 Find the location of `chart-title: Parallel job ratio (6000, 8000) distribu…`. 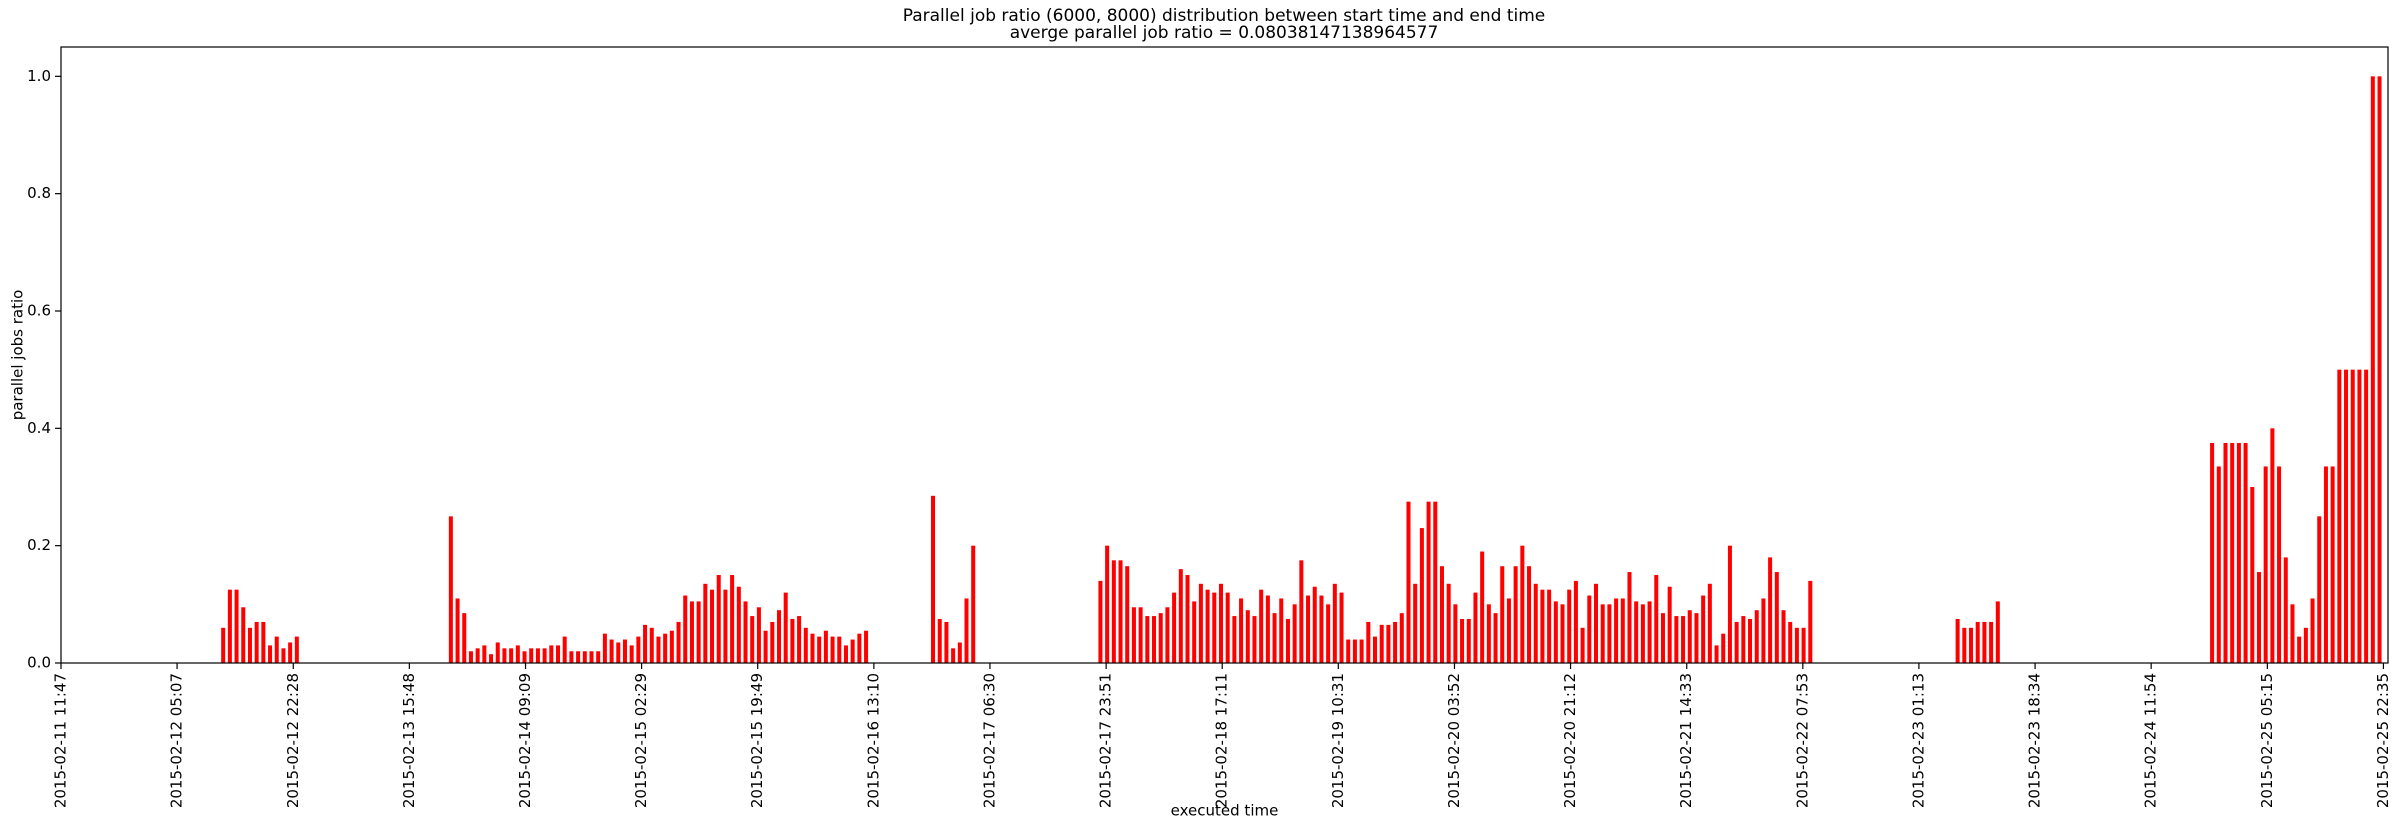

chart-title: Parallel job ratio (6000, 8000) distribu… is located at coordinates (1224, 16).